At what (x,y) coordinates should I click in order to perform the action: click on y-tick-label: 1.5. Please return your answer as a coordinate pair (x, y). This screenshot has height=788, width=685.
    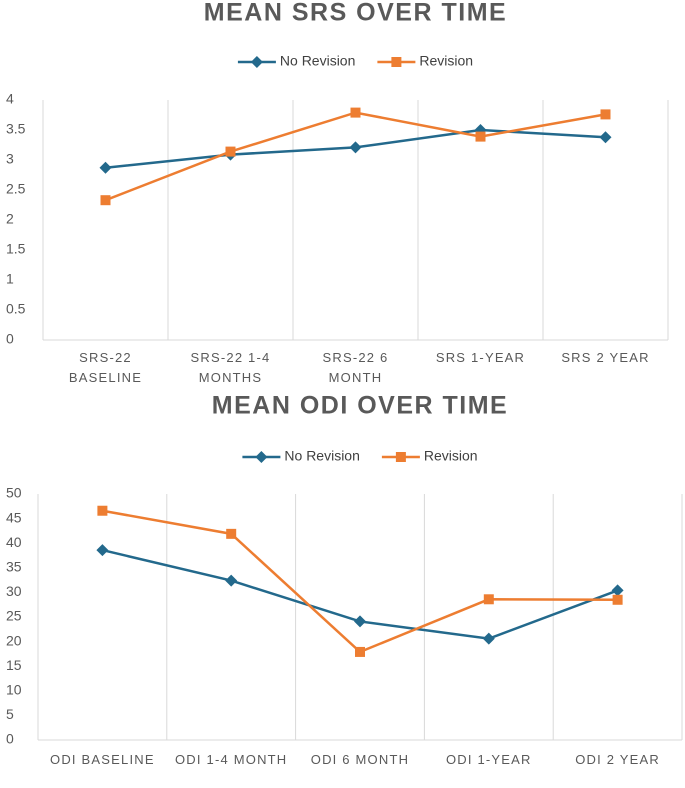
    Looking at the image, I should click on (16, 249).